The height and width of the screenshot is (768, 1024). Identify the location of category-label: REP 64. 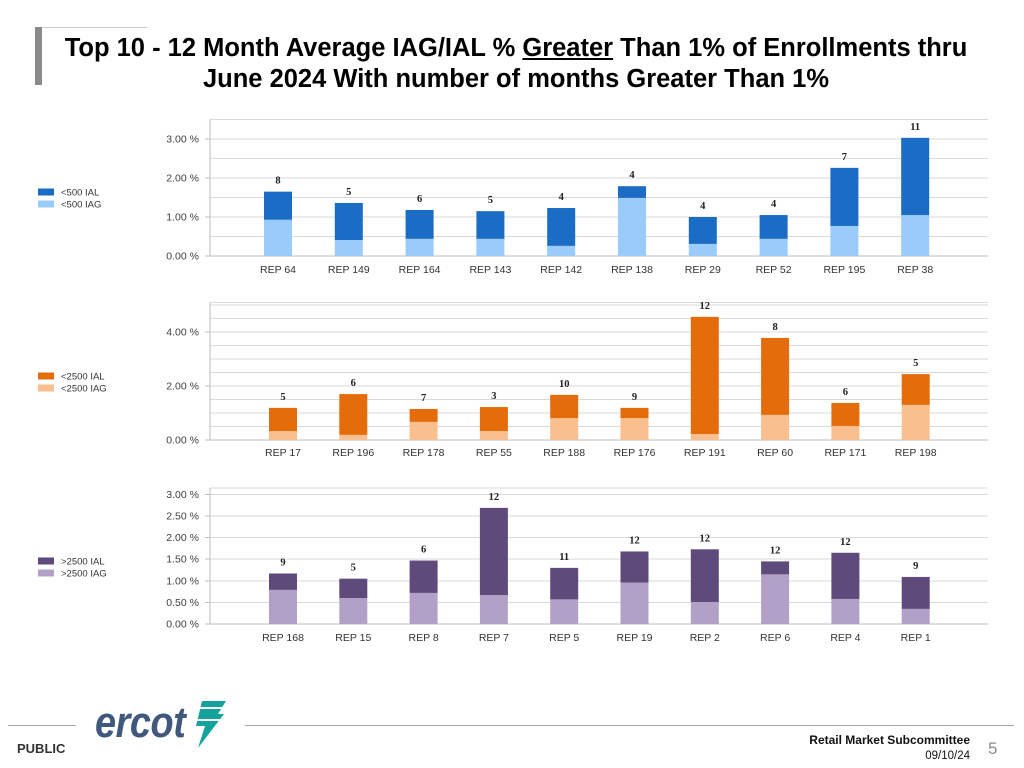
(278, 270).